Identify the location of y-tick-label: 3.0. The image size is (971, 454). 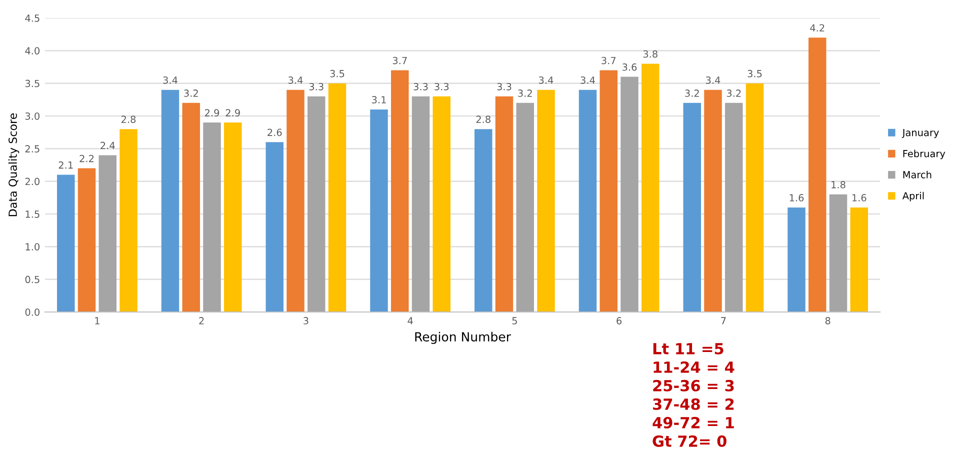
(32, 116).